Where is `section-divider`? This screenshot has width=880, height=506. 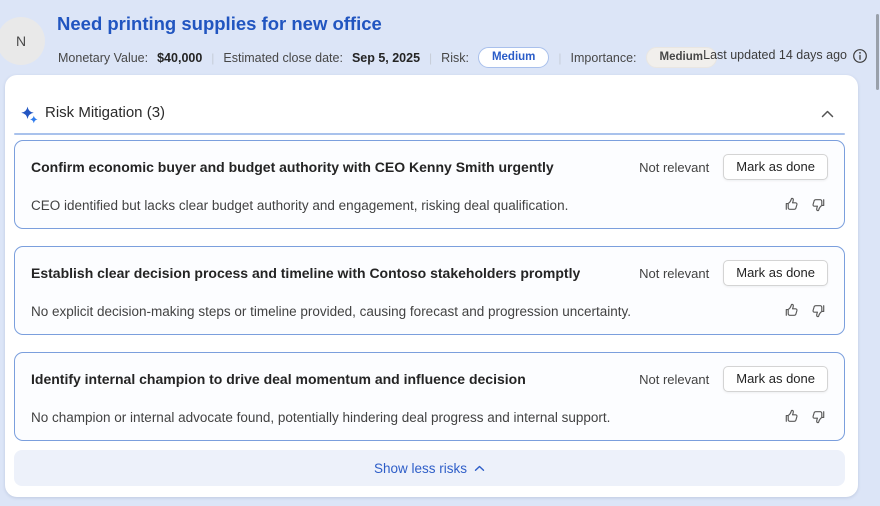 section-divider is located at coordinates (429, 134).